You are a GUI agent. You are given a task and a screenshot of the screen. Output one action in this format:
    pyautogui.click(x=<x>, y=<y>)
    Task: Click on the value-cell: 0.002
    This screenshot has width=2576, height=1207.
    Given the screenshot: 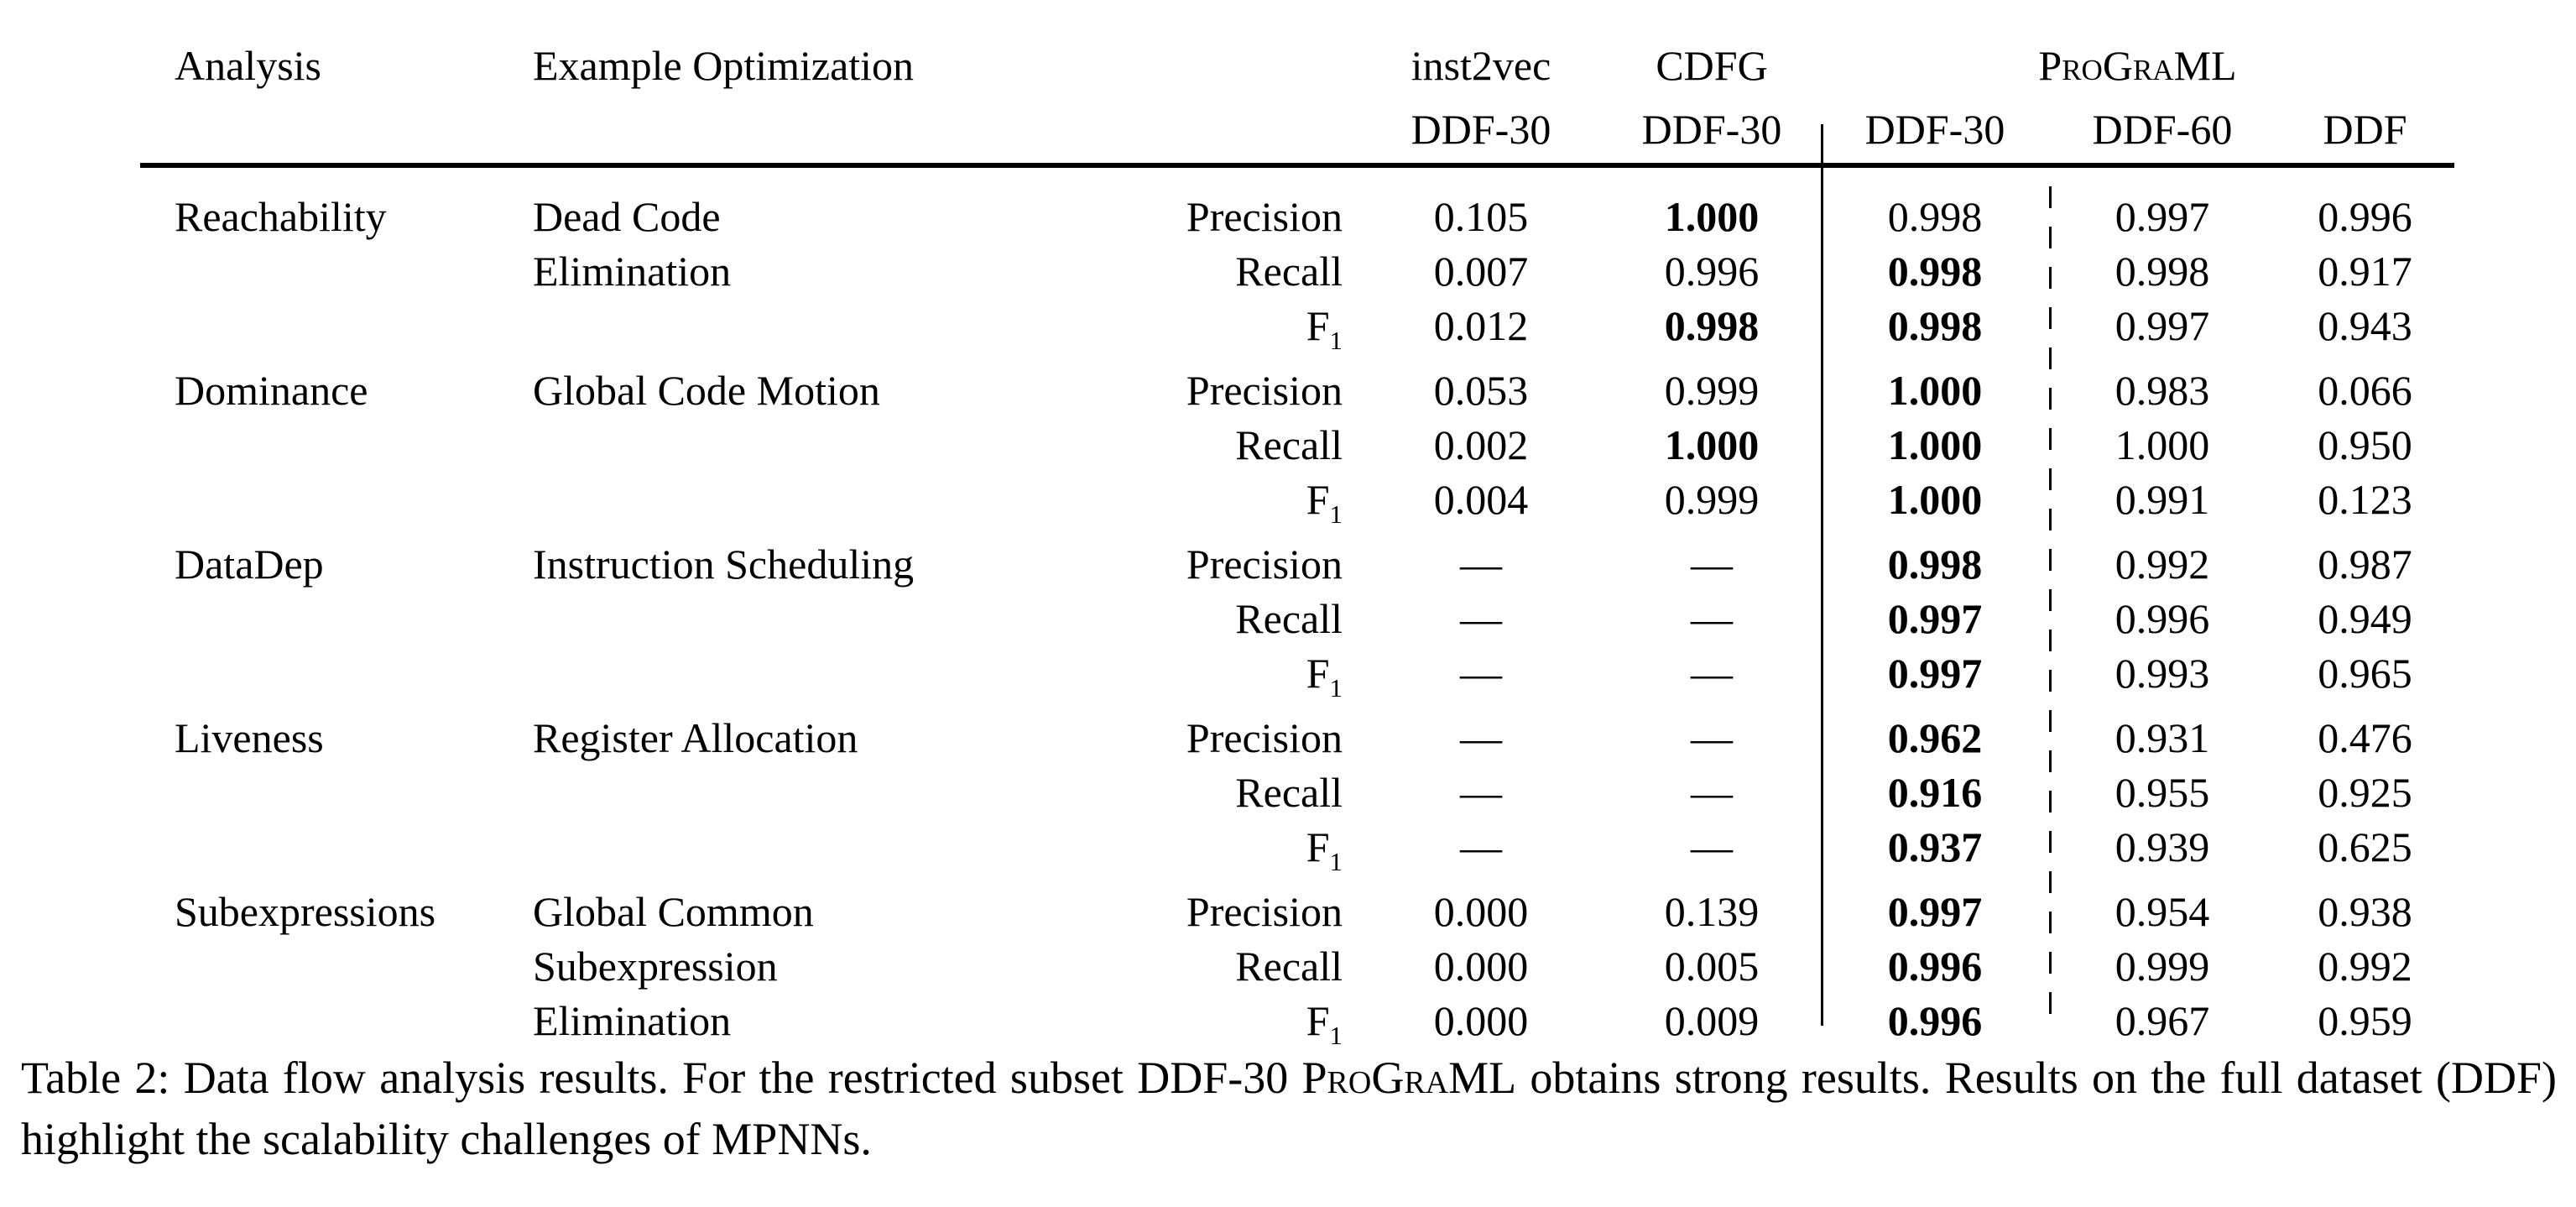 What is the action you would take?
    pyautogui.click(x=1481, y=444)
    